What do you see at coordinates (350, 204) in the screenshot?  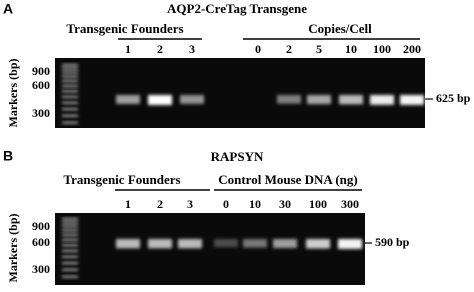 I see `lane-label: 300` at bounding box center [350, 204].